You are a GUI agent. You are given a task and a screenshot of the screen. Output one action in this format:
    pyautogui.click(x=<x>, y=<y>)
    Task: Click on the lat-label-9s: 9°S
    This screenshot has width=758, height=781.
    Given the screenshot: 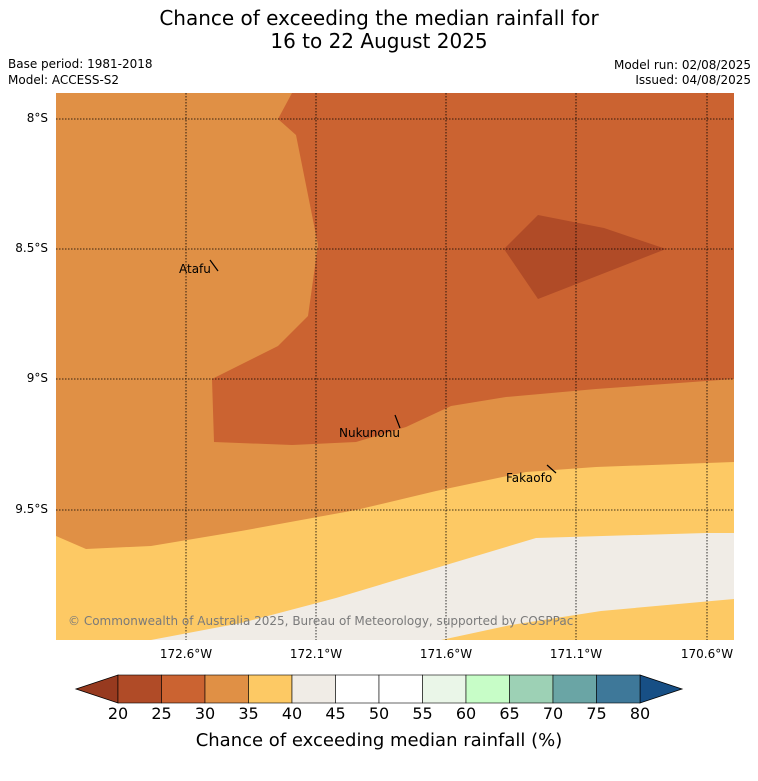 What is the action you would take?
    pyautogui.click(x=37, y=378)
    